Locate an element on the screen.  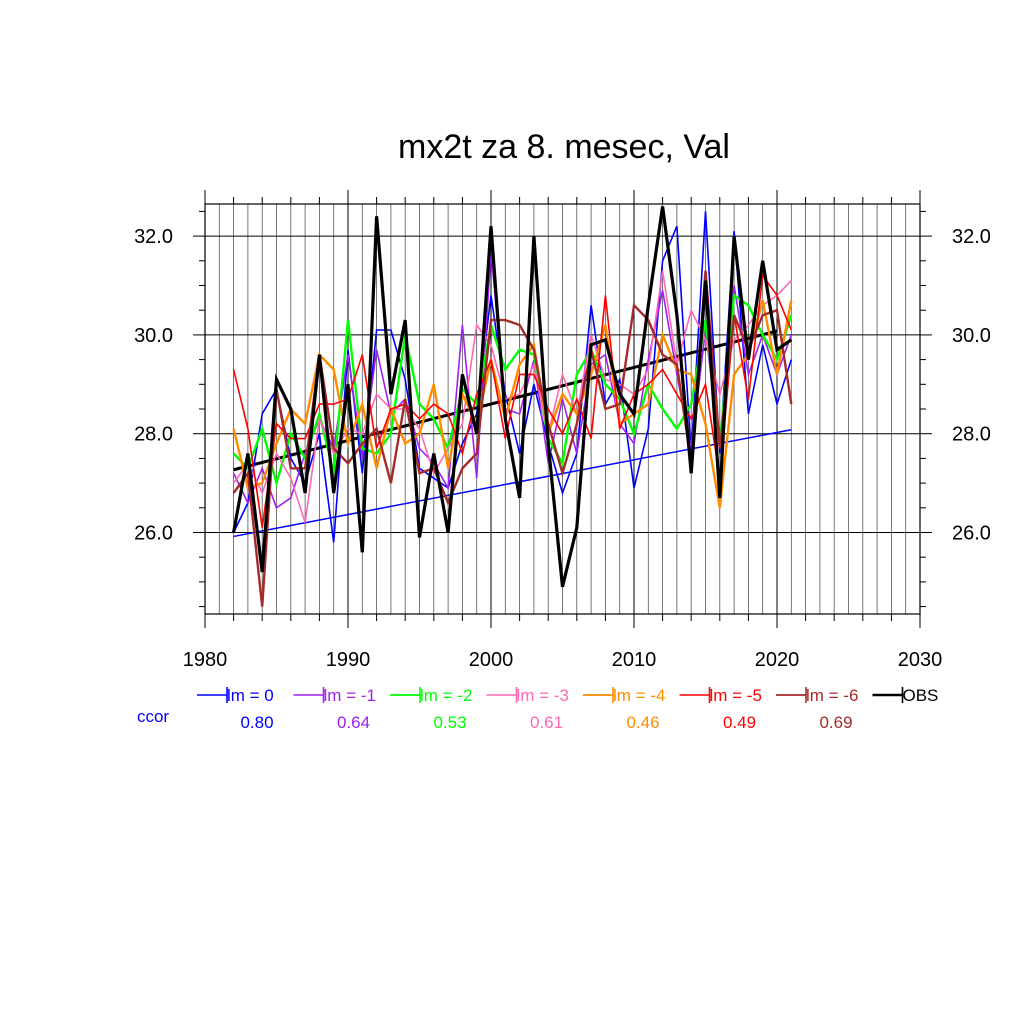
legend-label: lm = -1 is located at coordinates (350, 695).